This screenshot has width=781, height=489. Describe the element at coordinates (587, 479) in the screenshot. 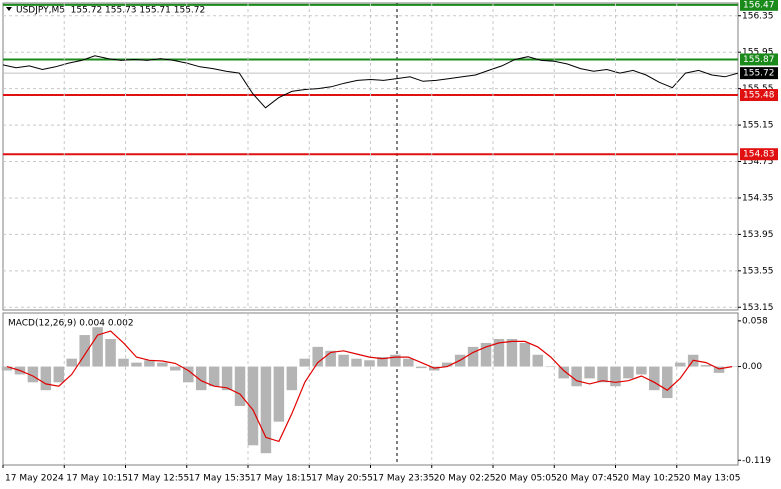

I see `x-tick-label: 20 May 07:45` at that location.